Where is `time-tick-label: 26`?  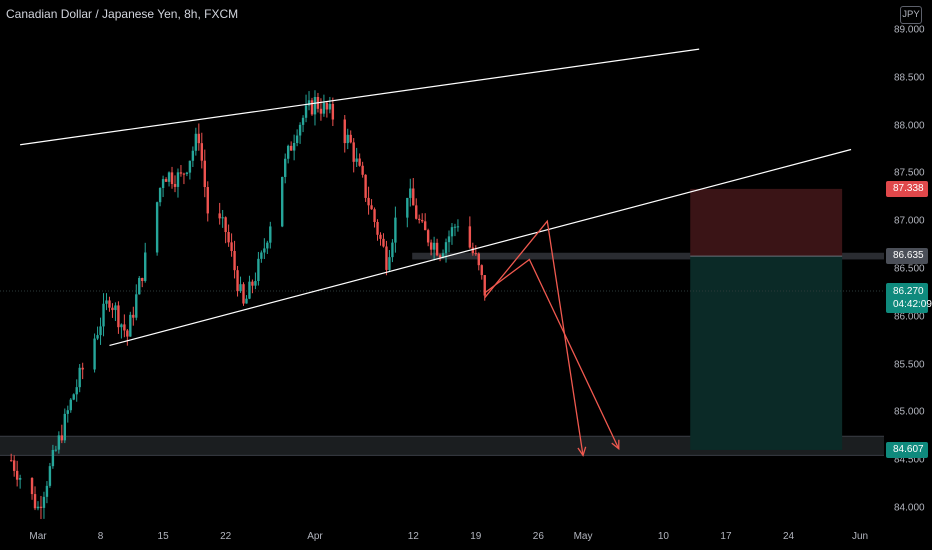
time-tick-label: 26 is located at coordinates (538, 536).